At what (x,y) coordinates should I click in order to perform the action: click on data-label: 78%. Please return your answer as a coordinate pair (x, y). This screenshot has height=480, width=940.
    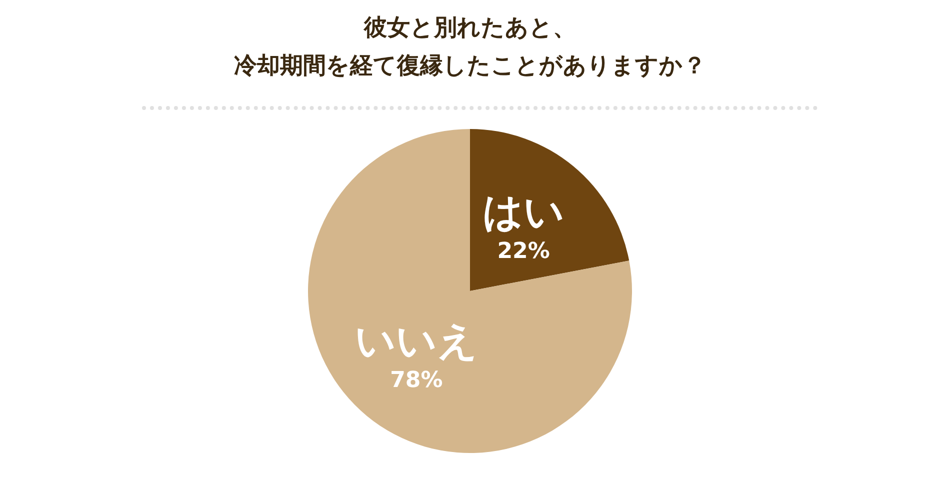
    Looking at the image, I should click on (416, 381).